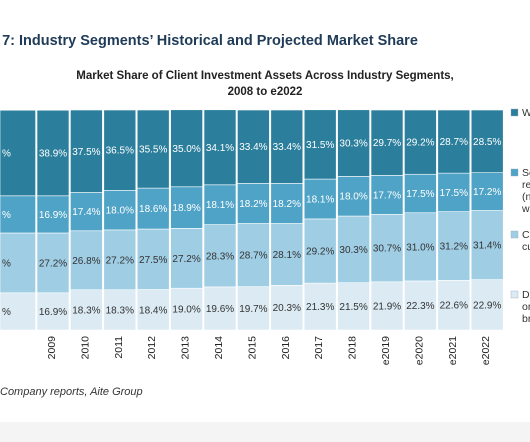 The width and height of the screenshot is (530, 442). Describe the element at coordinates (85, 348) in the screenshot. I see `x-tick-label: 2010` at that location.